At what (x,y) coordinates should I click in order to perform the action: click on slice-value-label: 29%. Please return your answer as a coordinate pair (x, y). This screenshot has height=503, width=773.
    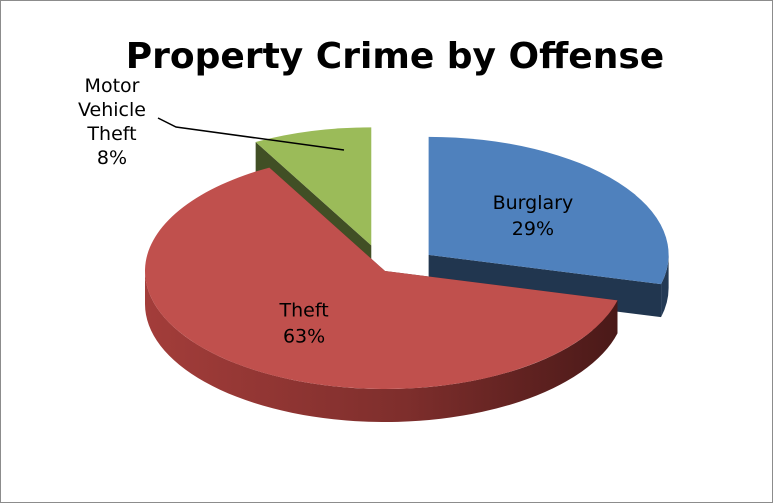
    Looking at the image, I should click on (533, 229).